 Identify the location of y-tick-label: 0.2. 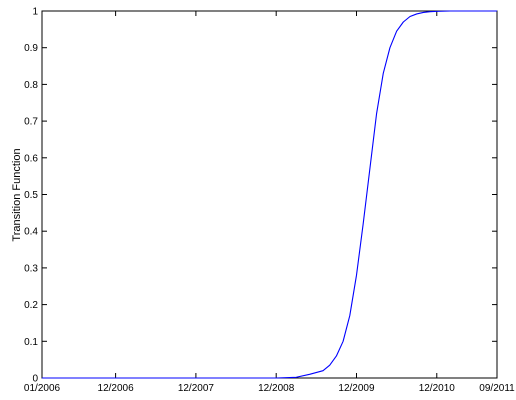
(31, 305).